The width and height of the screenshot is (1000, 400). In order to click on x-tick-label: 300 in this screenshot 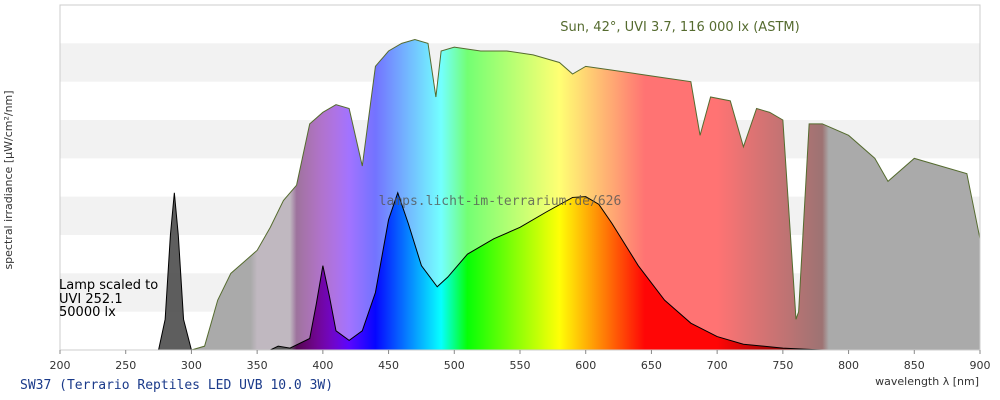, I will do `click(191, 365)`.